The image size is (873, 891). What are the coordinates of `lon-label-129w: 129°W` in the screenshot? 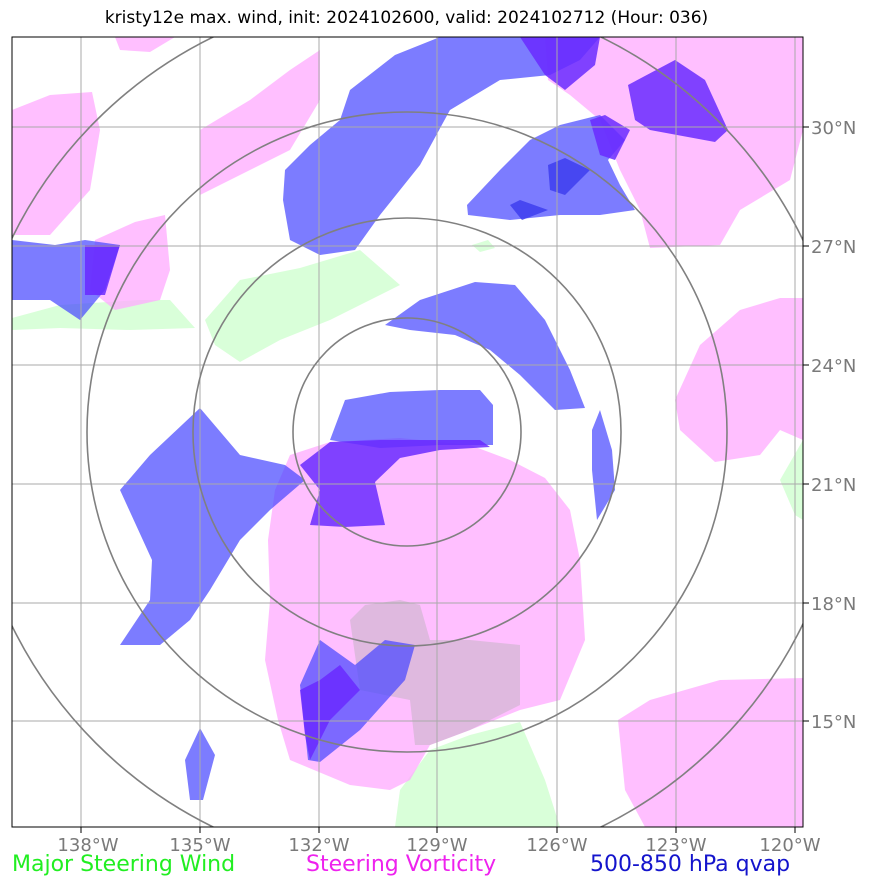 It's located at (436, 845).